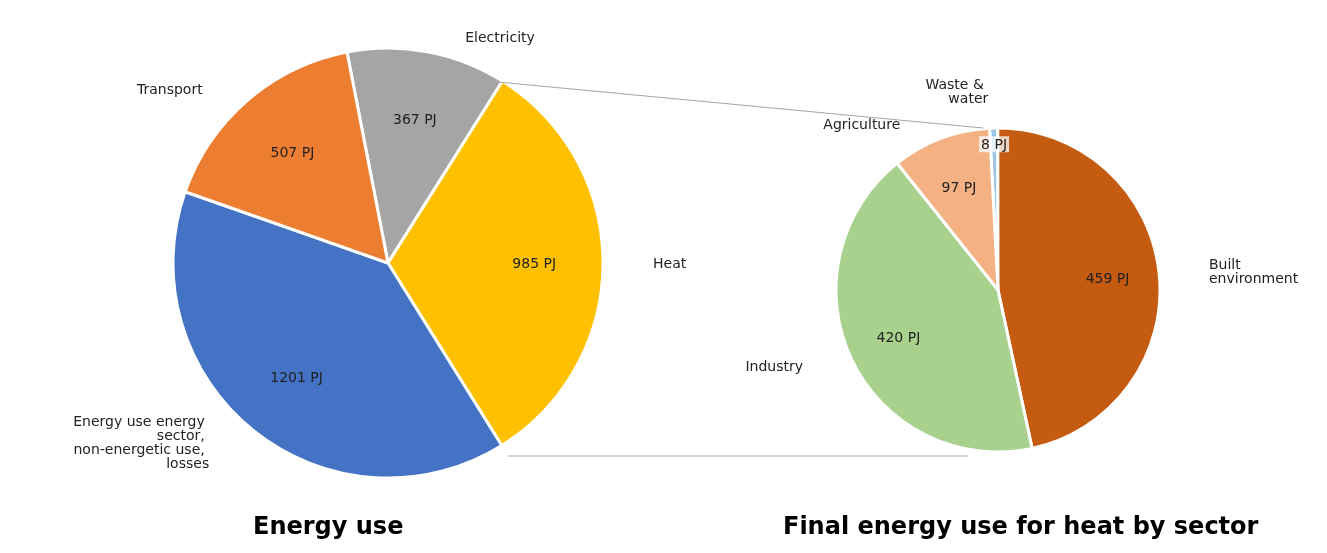 Image resolution: width=1327 pixels, height=553 pixels. Describe the element at coordinates (774, 365) in the screenshot. I see `slice-label: Industry` at that location.